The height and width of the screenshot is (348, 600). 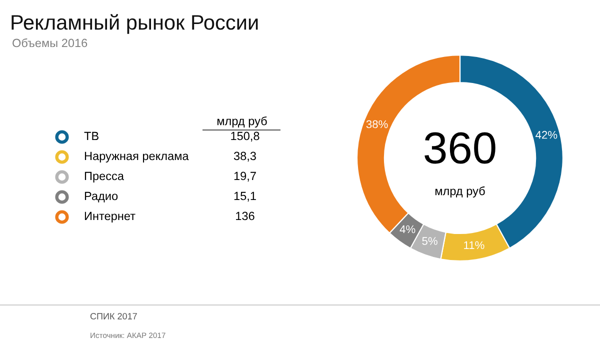 I want to click on text: 38,3, so click(x=245, y=157).